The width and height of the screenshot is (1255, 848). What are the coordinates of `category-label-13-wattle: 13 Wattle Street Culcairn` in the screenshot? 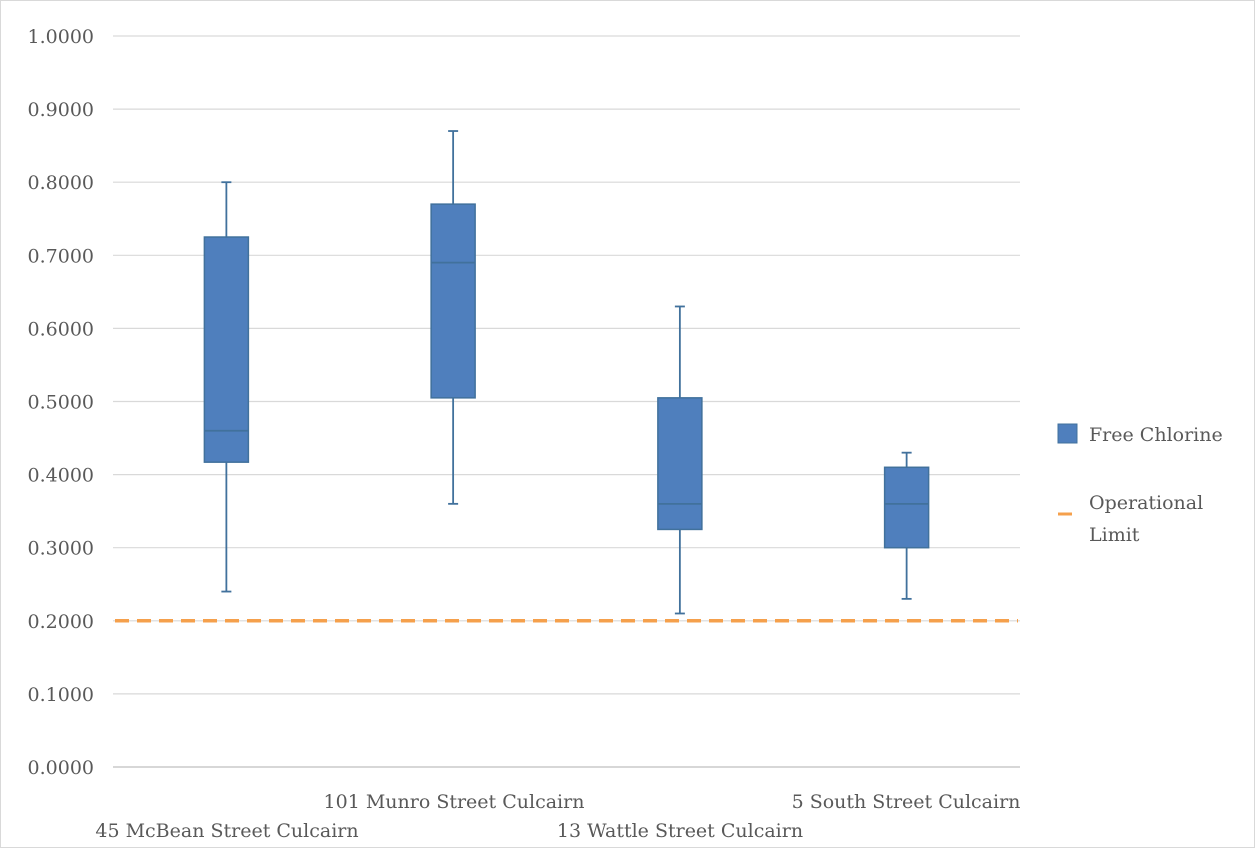 It's located at (680, 831).